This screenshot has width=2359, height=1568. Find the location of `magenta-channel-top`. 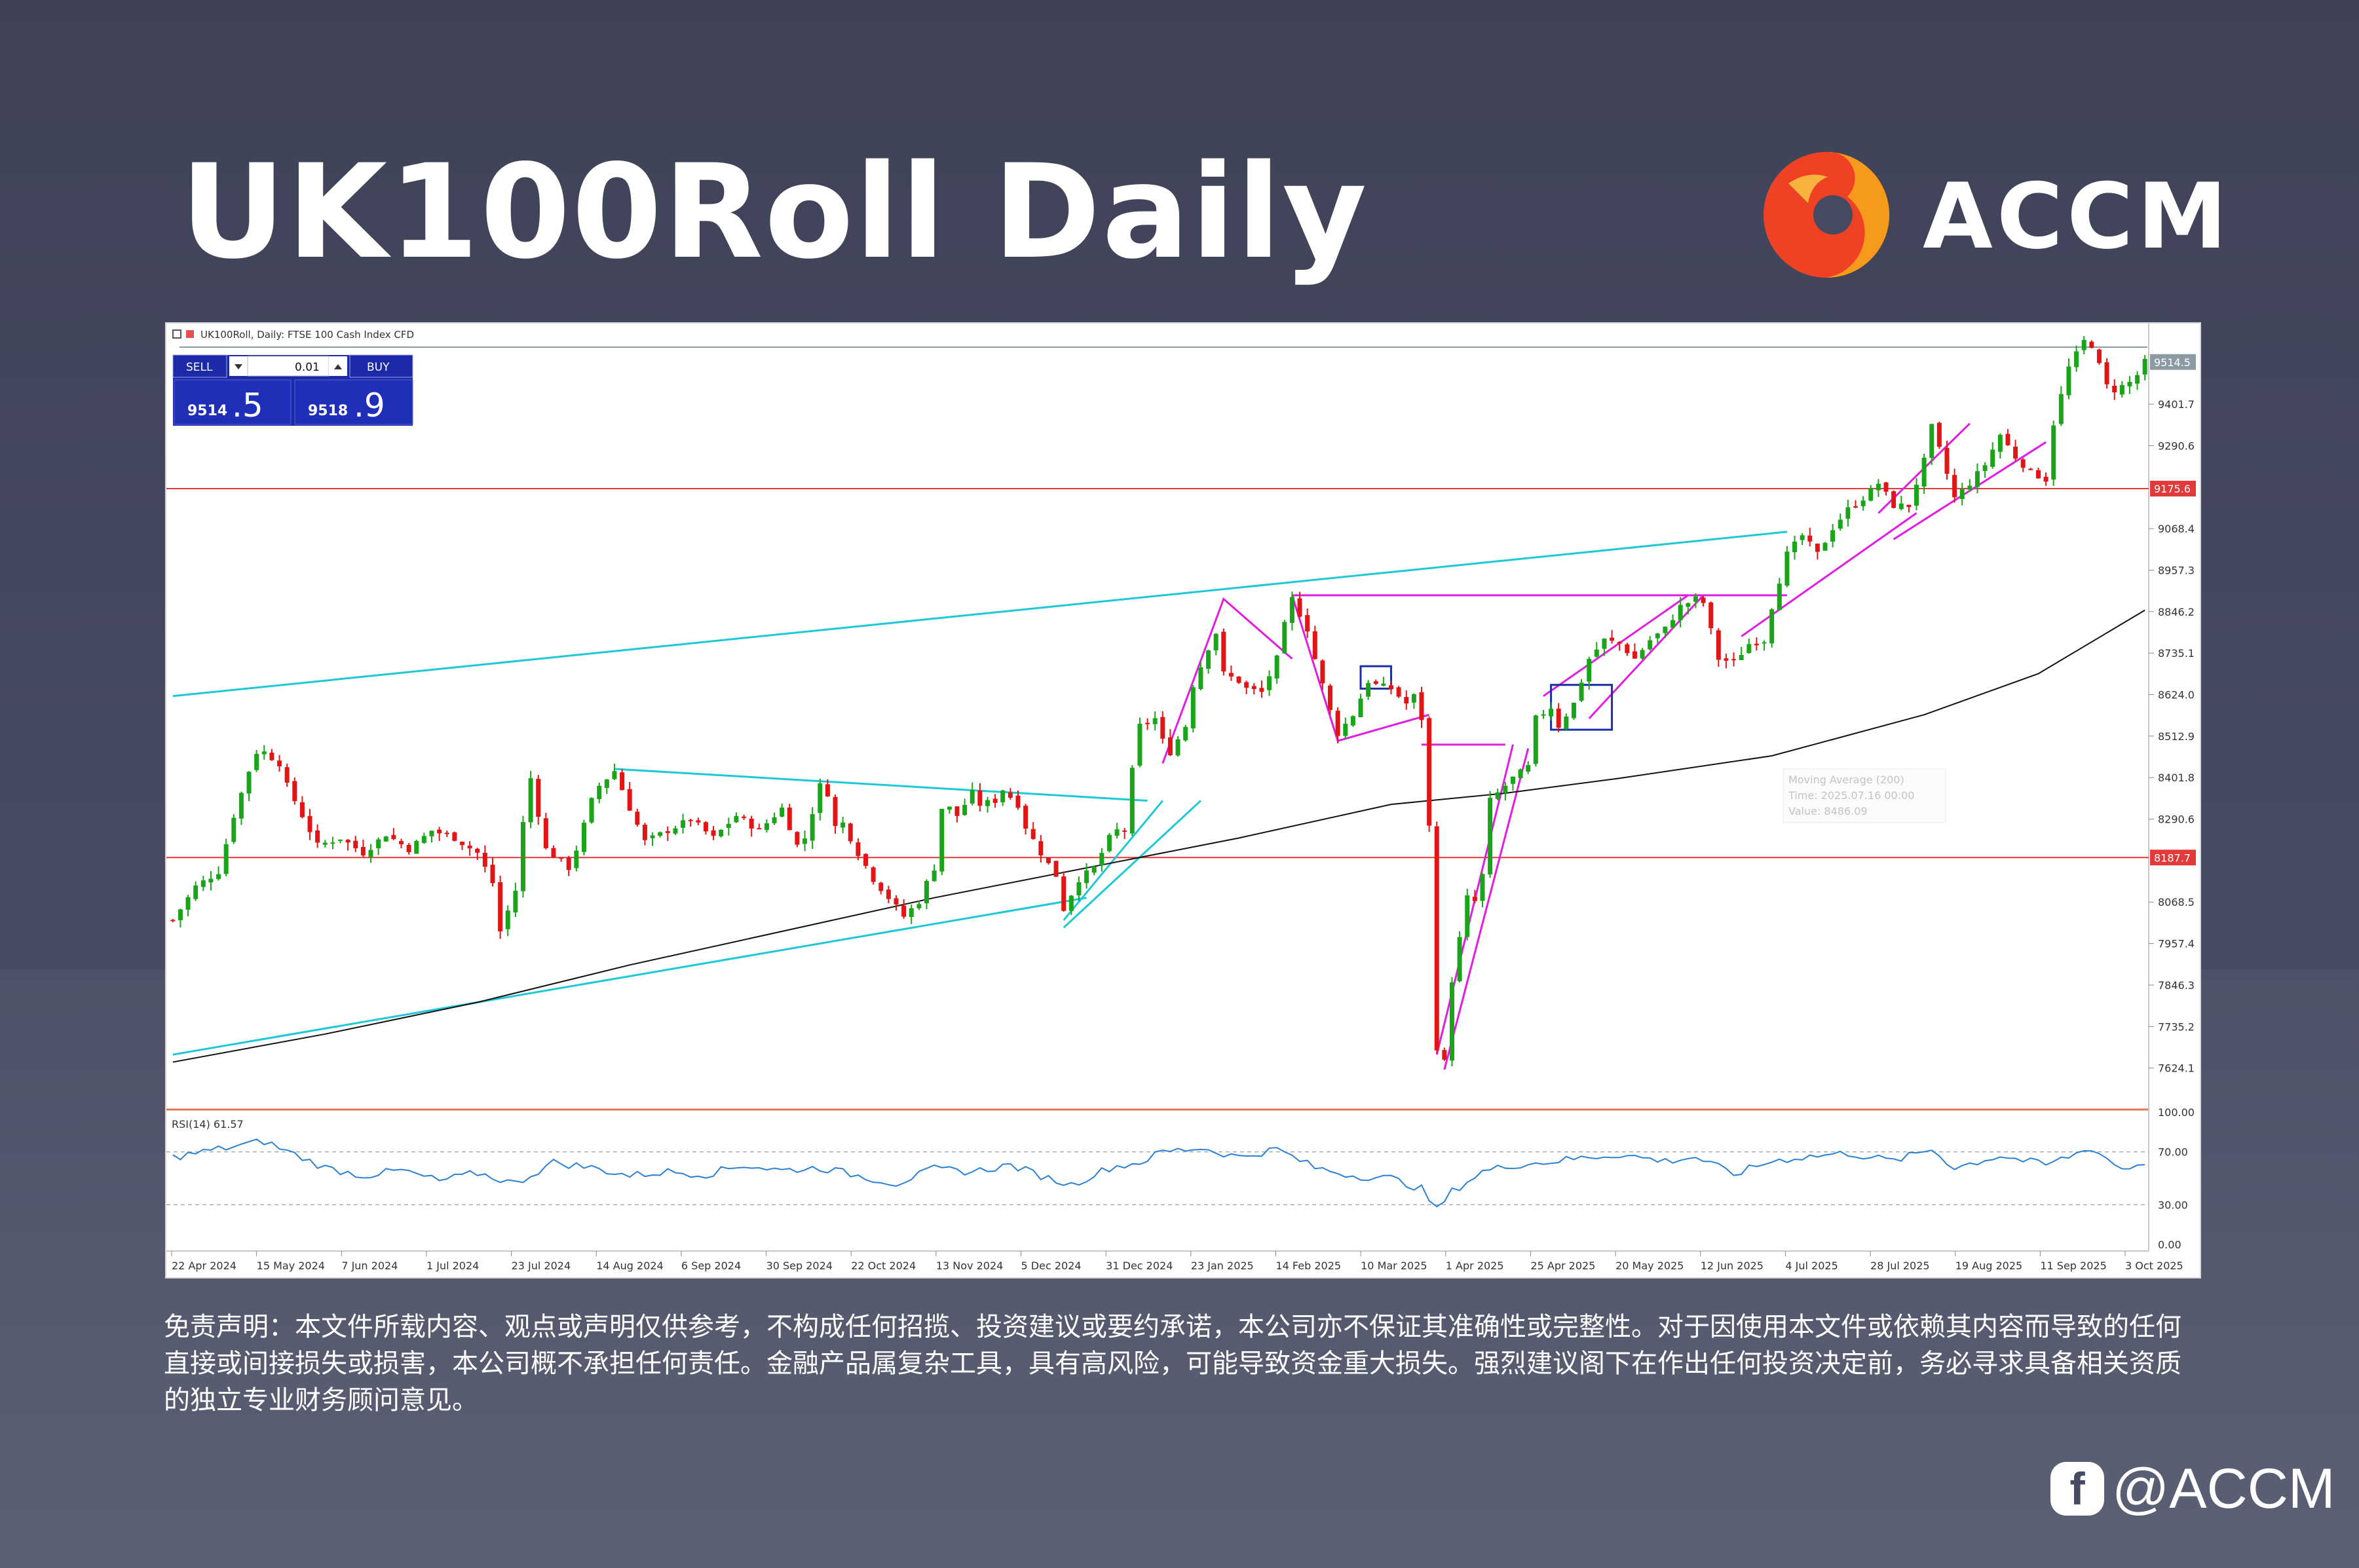

magenta-channel-top is located at coordinates (1616, 646).